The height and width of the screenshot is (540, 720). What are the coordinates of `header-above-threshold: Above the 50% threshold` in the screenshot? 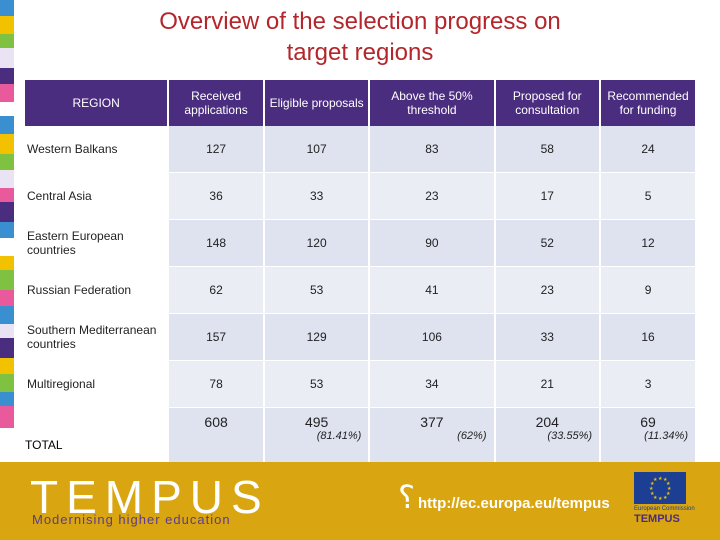 It's located at (431, 103).